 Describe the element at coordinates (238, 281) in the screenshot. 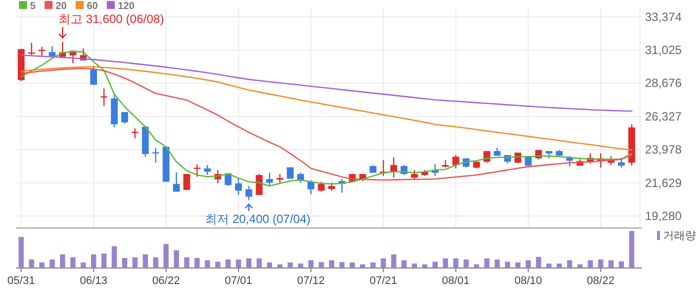

I see `x-tick-label: 07/01` at that location.